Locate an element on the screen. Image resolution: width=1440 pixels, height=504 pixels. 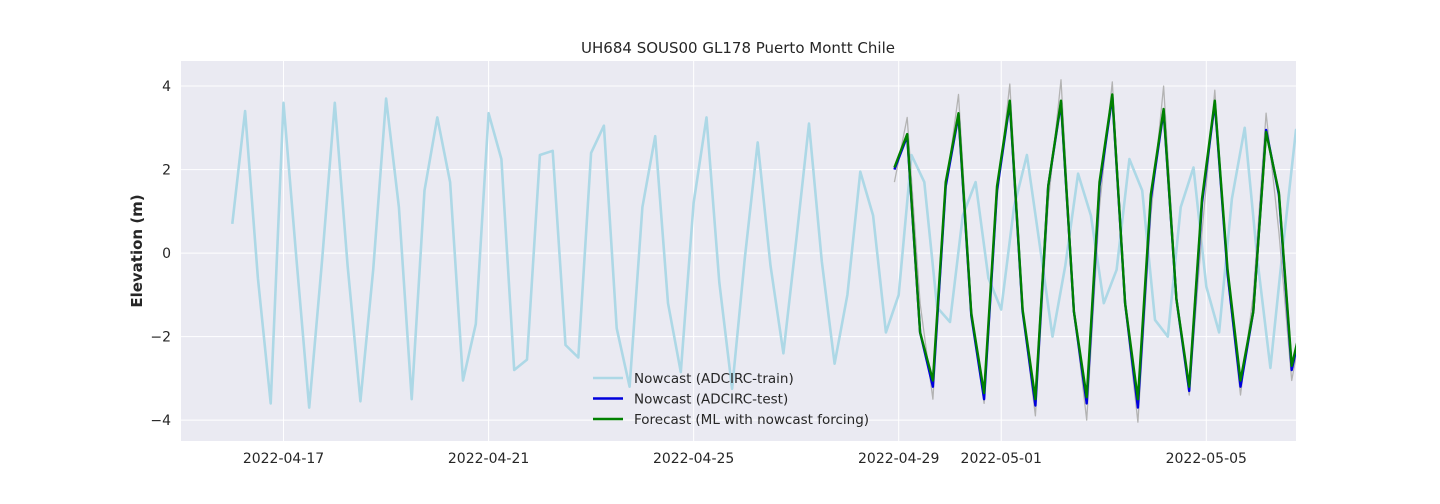
x-tick-label: 2022-04-29 is located at coordinates (898, 459).